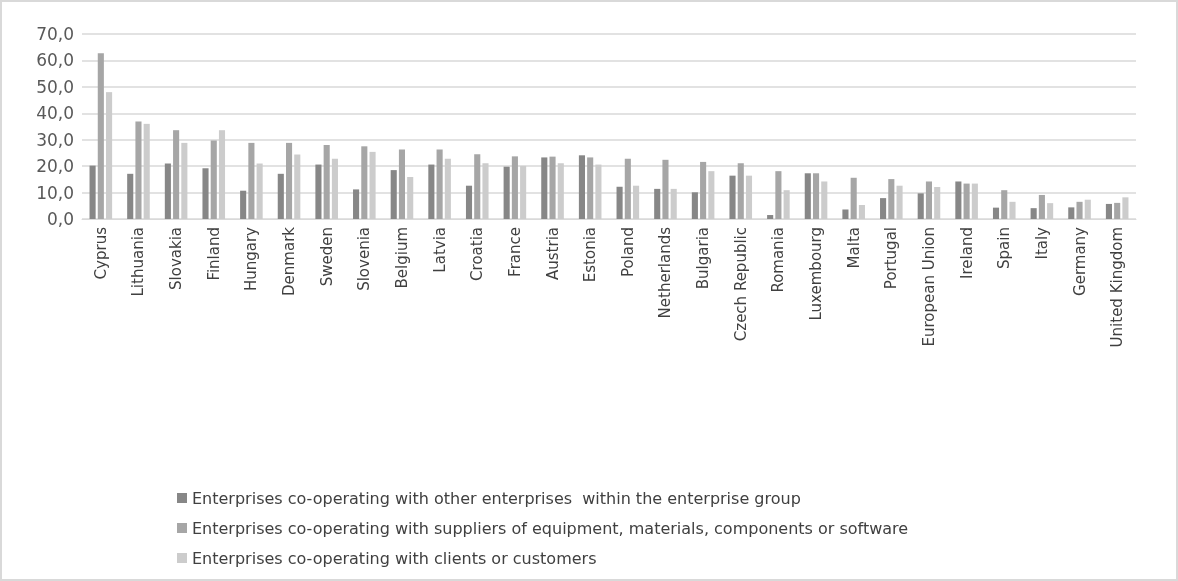 This screenshot has width=1178, height=581. I want to click on y-tick-label: 10,0, so click(55, 192).